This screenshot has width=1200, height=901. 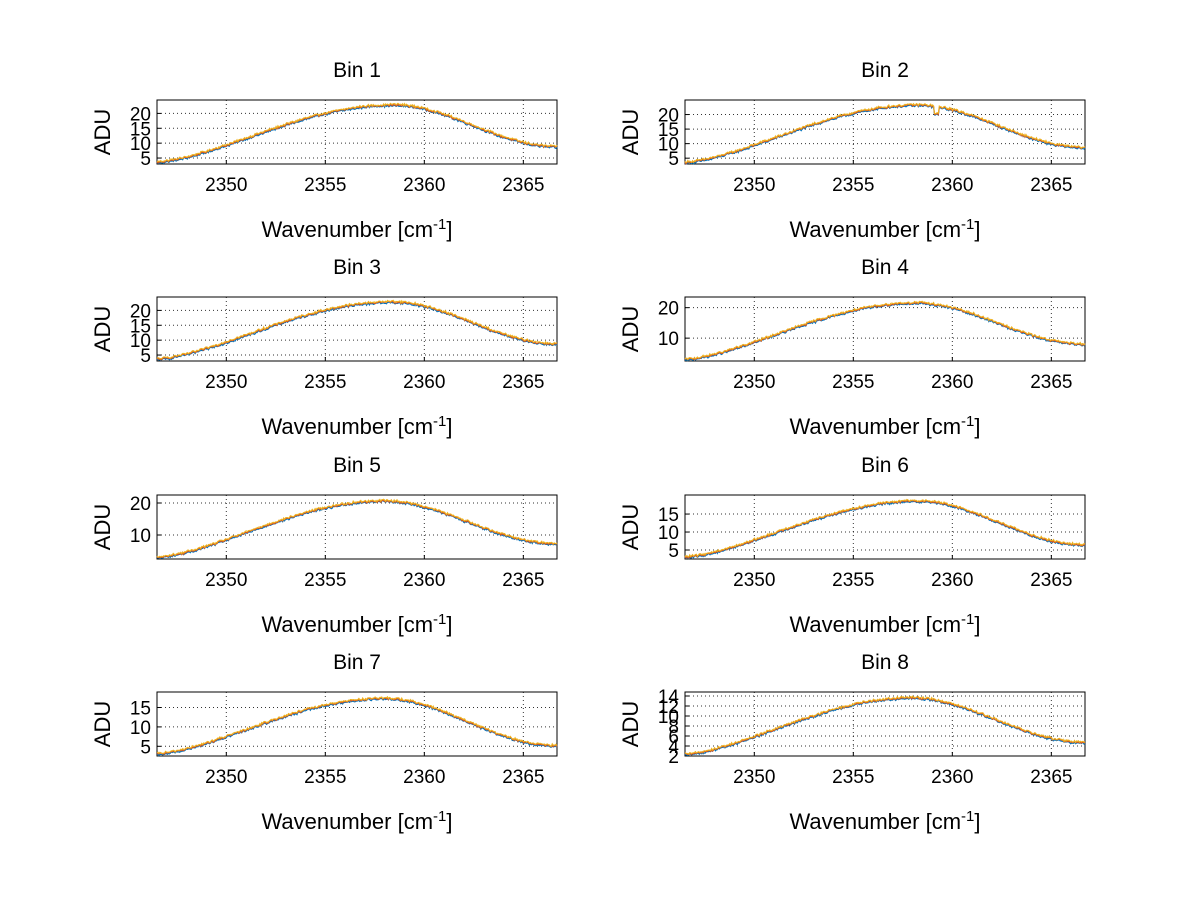 I want to click on series-line-s1, so click(x=357, y=134).